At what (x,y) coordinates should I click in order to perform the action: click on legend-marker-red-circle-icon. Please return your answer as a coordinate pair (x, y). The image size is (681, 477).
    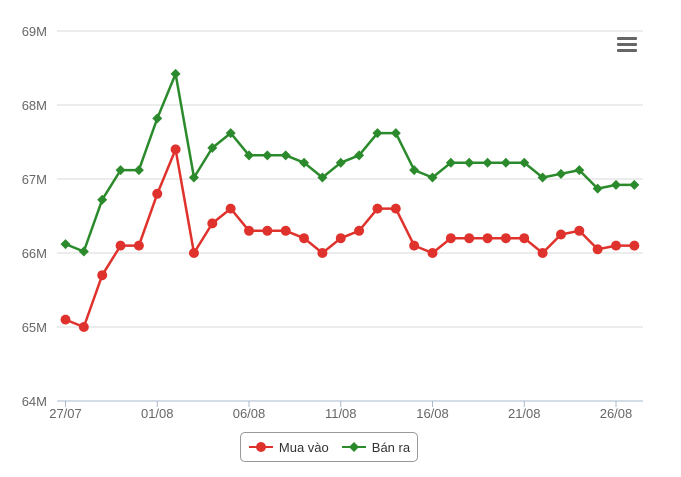
    Looking at the image, I should click on (260, 447).